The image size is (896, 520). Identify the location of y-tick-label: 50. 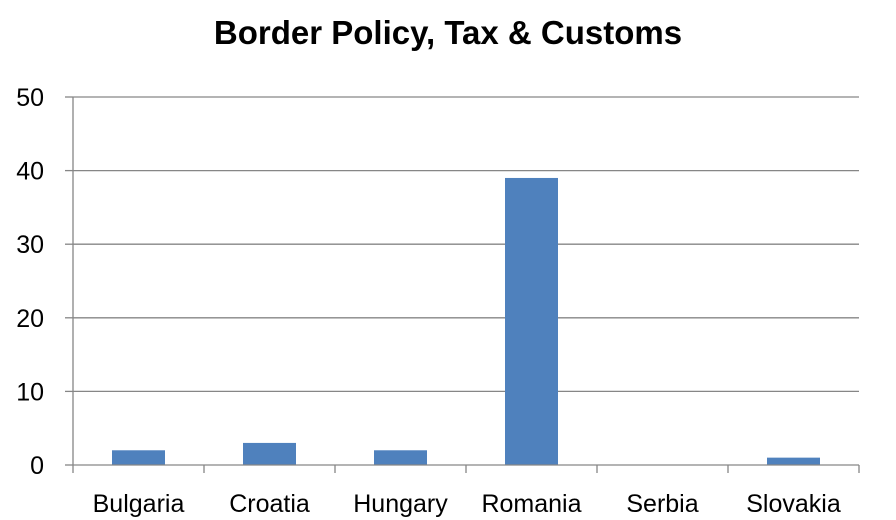
(30, 98).